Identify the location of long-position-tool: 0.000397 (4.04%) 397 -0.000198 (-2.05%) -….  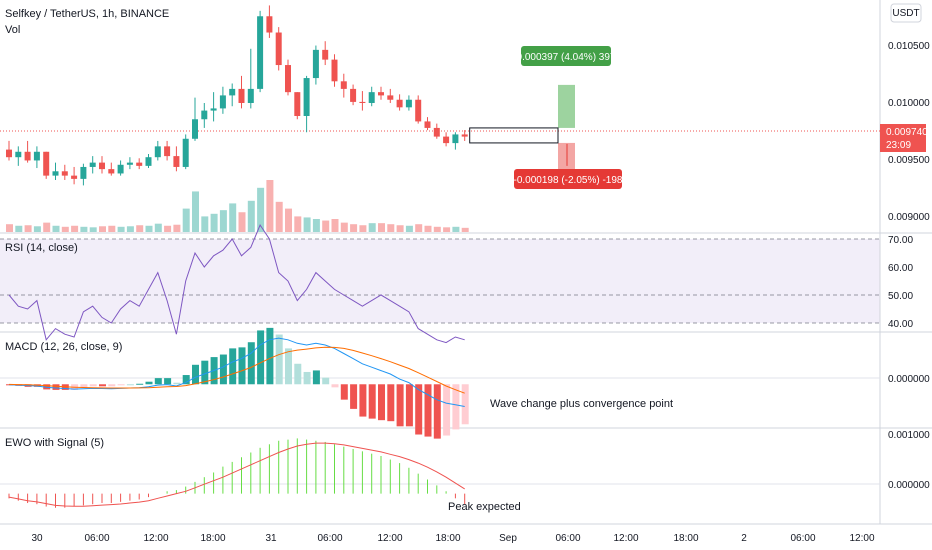
(546, 117).